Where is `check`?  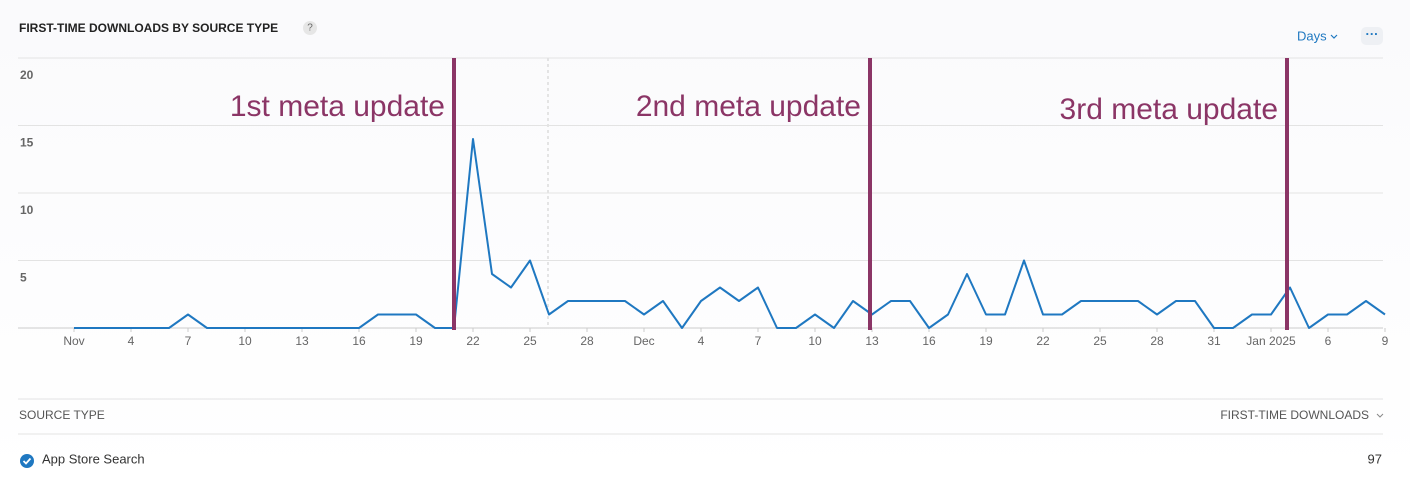
check is located at coordinates (27, 461).